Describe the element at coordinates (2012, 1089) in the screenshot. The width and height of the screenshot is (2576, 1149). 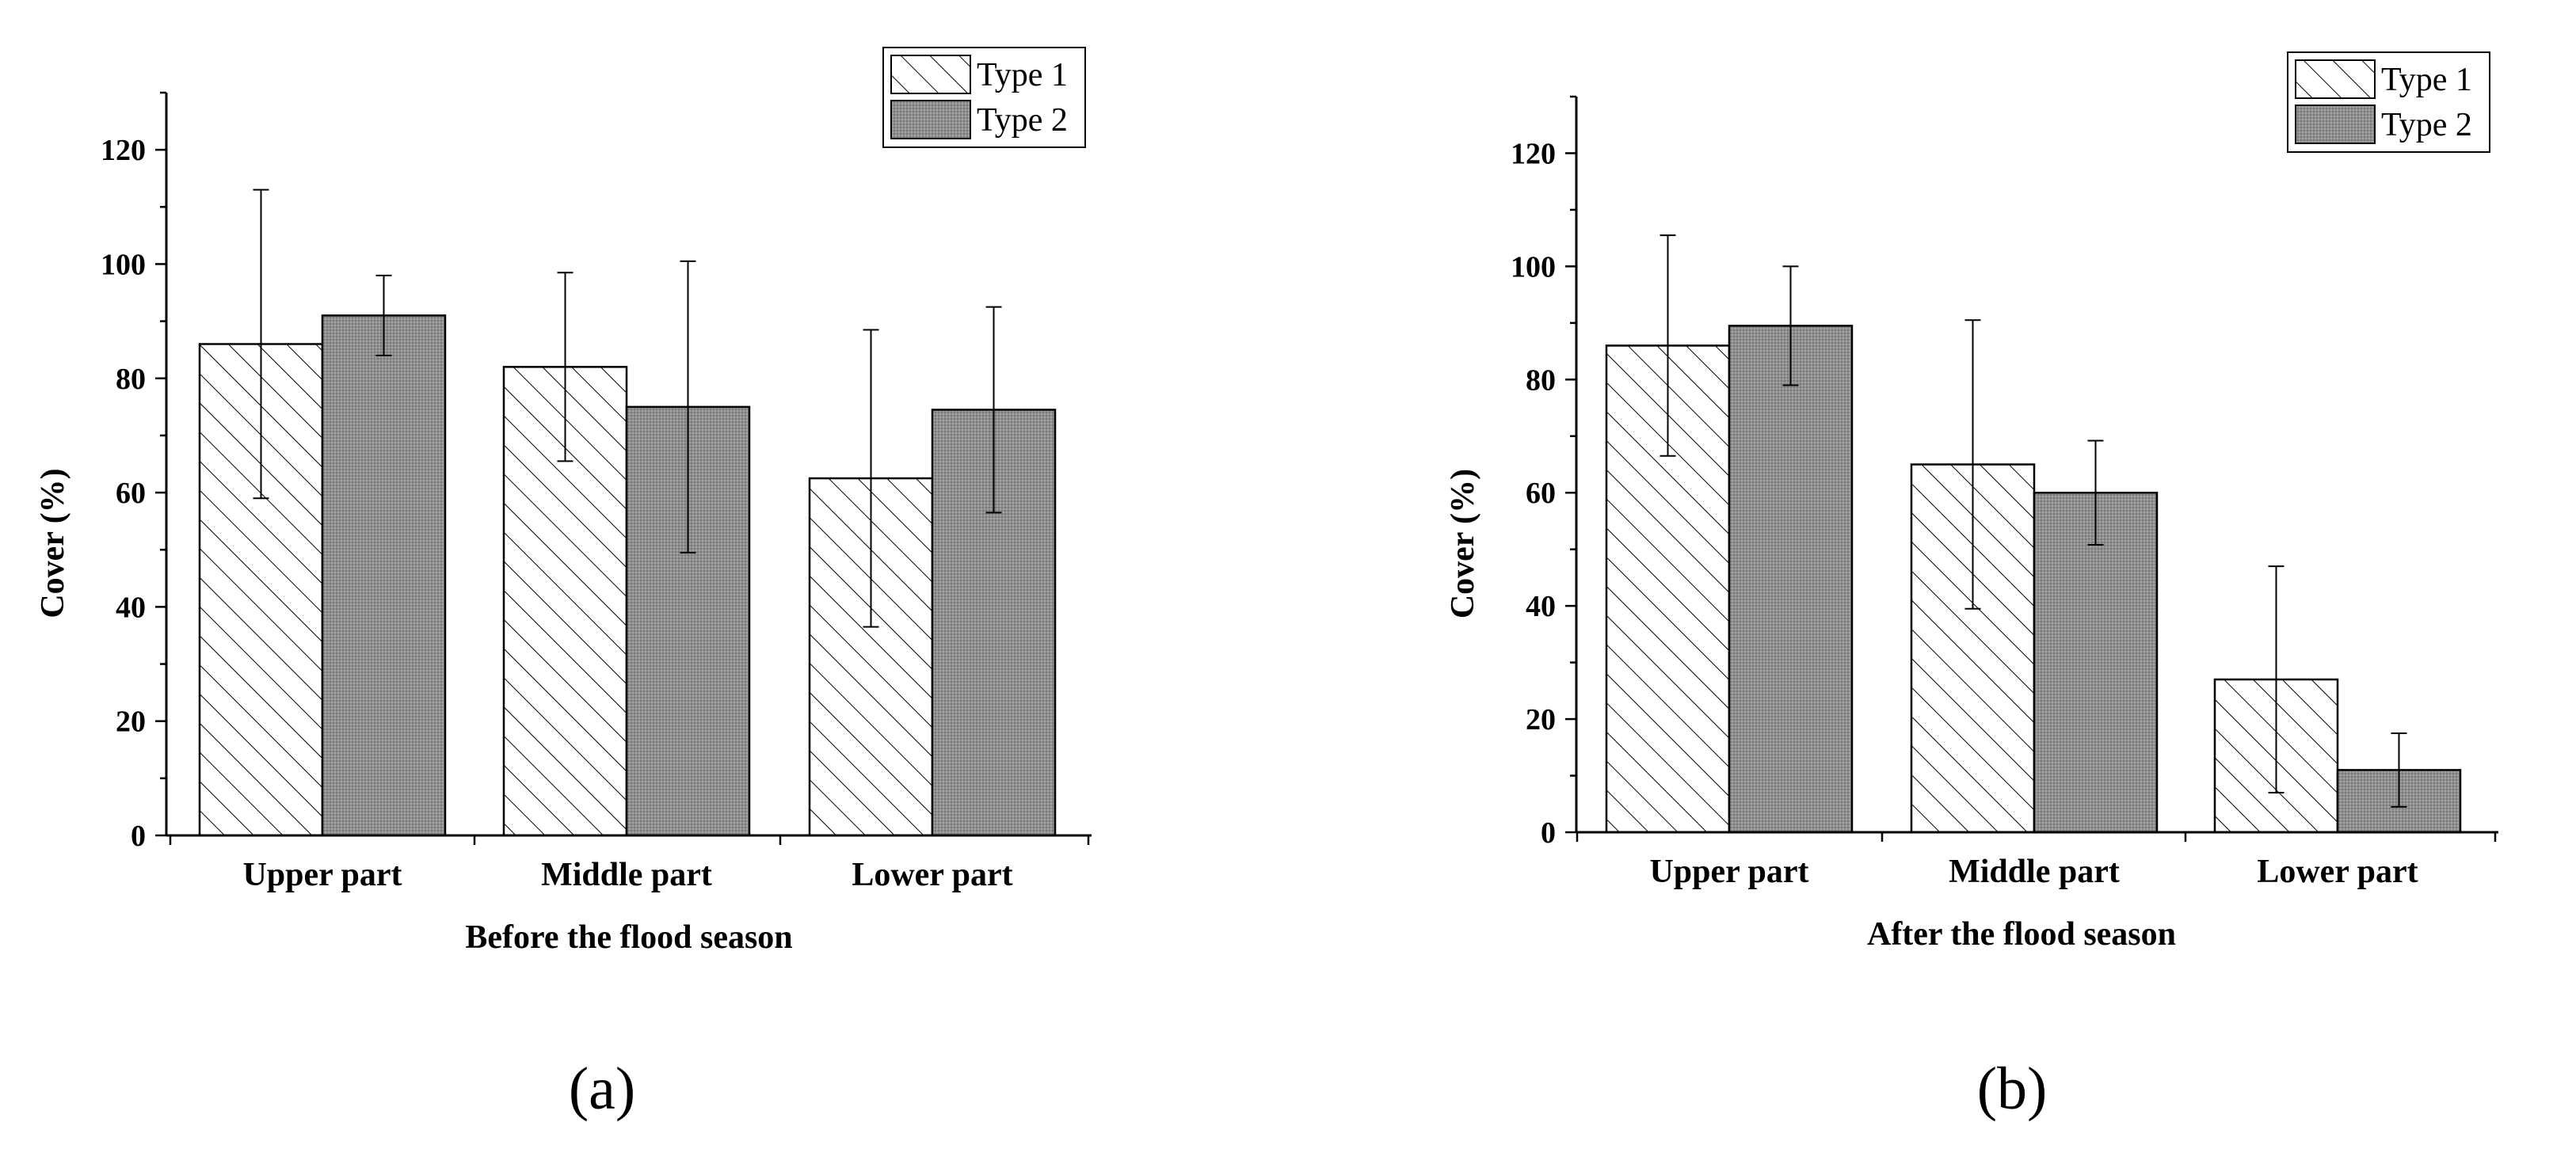
I see `panel-label: (b)` at that location.